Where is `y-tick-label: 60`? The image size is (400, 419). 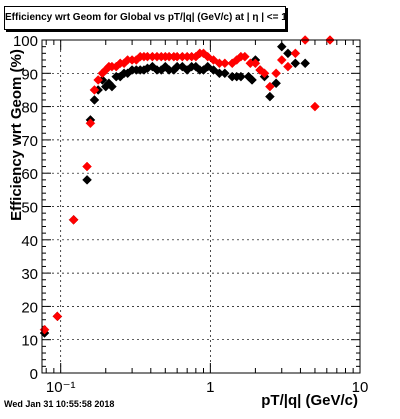 y-tick-label: 60 is located at coordinates (29, 174).